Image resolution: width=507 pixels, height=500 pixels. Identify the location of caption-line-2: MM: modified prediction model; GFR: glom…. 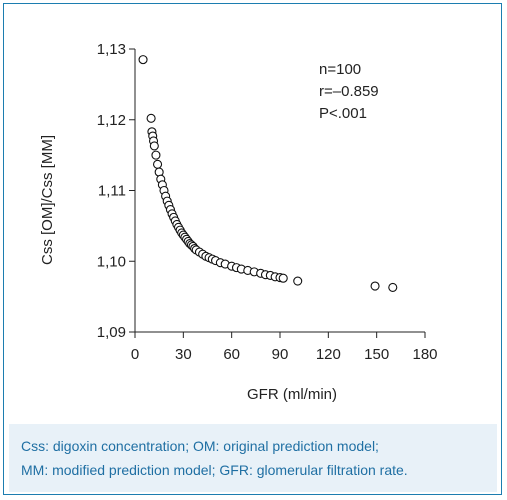
(214, 470).